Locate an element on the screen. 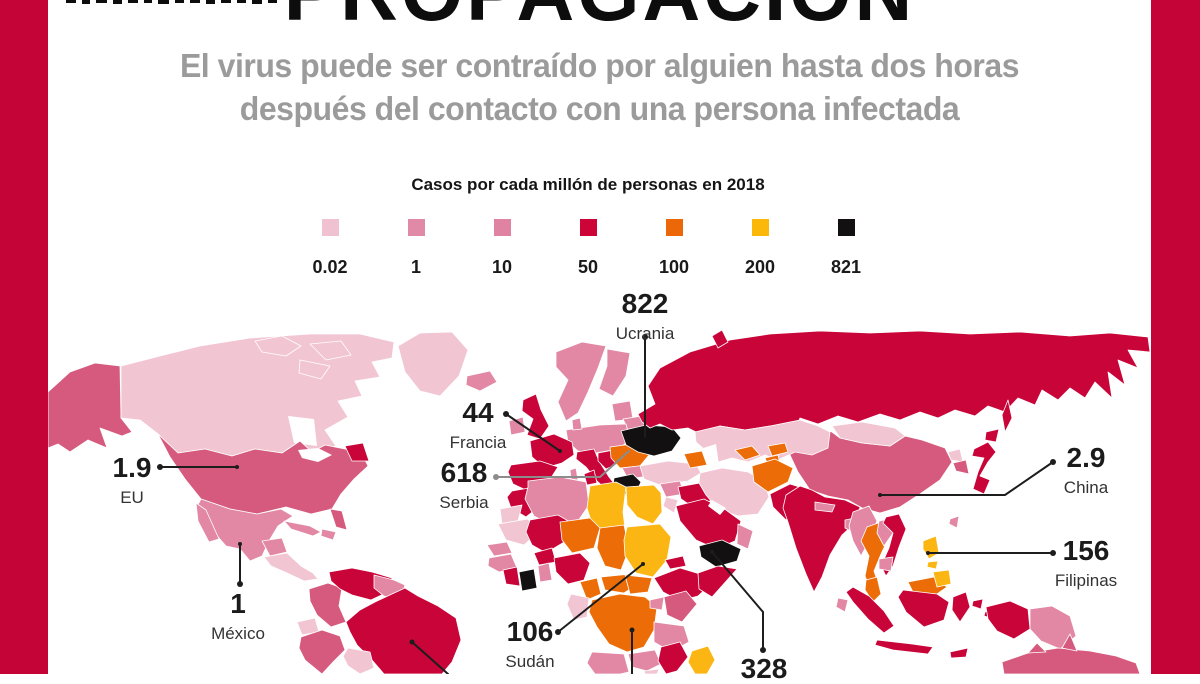 The image size is (1200, 684). country-kenya is located at coordinates (680, 606).